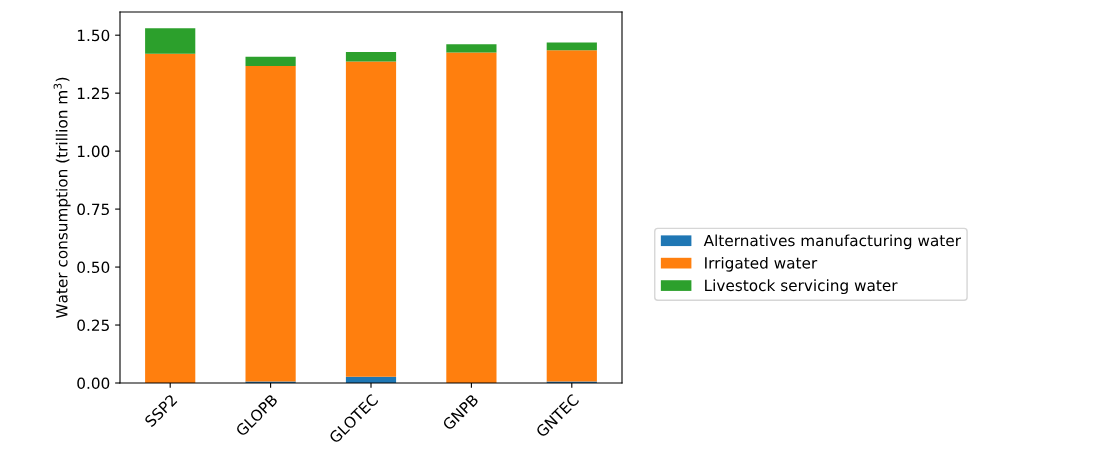 The height and width of the screenshot is (470, 1103). What do you see at coordinates (832, 242) in the screenshot?
I see `legend-label: Alternatives manufacturing water` at bounding box center [832, 242].